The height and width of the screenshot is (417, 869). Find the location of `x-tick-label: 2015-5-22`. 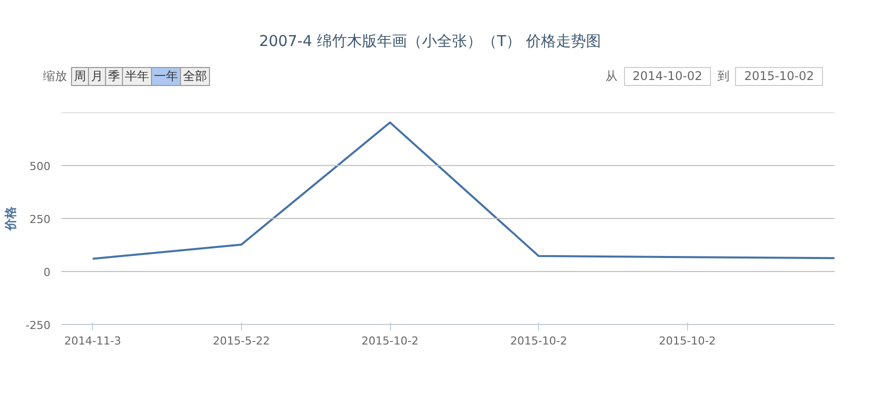

x-tick-label: 2015-5-22 is located at coordinates (241, 341).